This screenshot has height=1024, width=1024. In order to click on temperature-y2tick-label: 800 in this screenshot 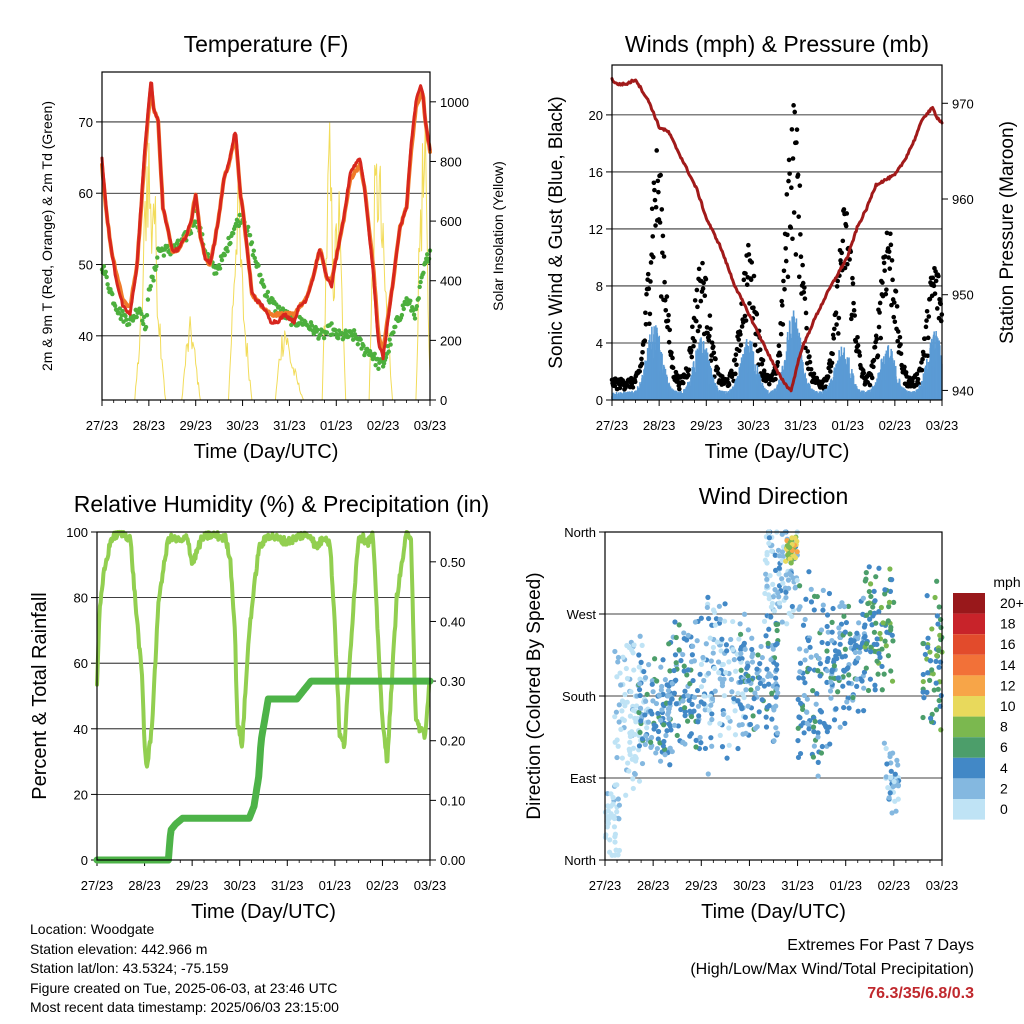, I will do `click(451, 161)`.